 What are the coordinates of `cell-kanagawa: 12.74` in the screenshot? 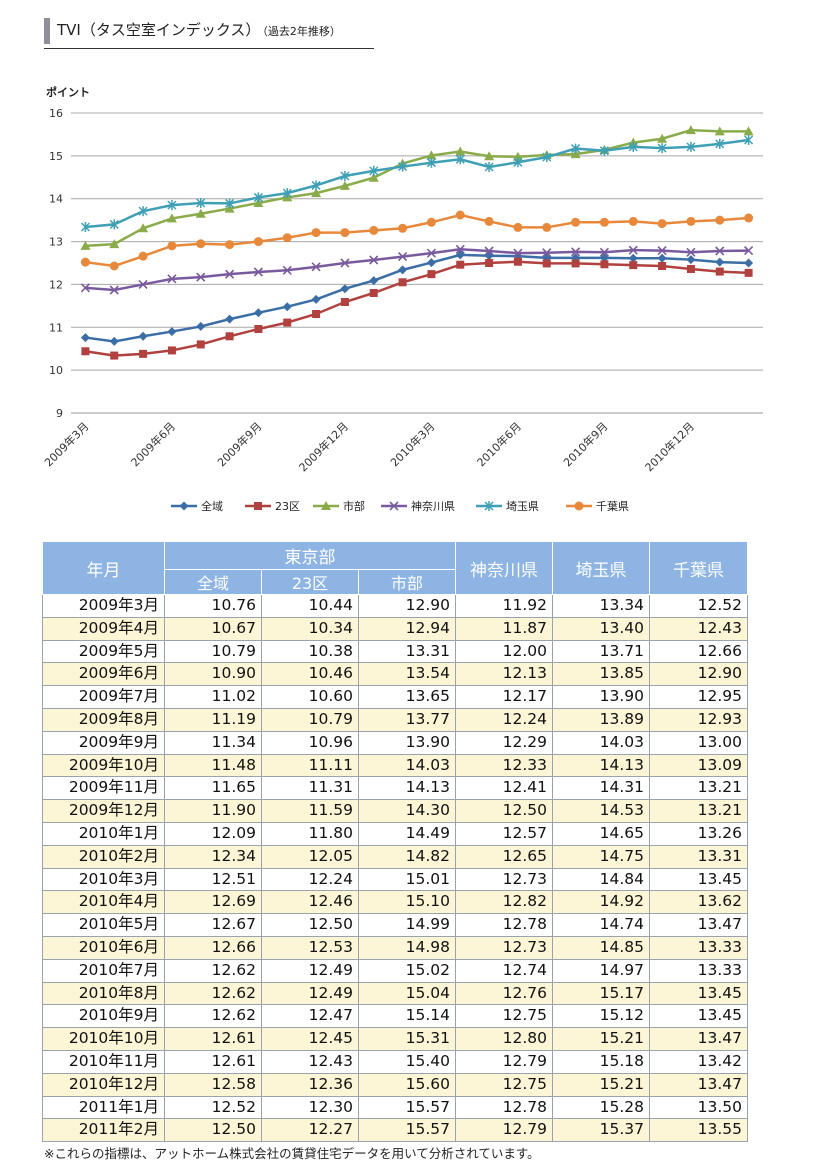 It's located at (504, 970).